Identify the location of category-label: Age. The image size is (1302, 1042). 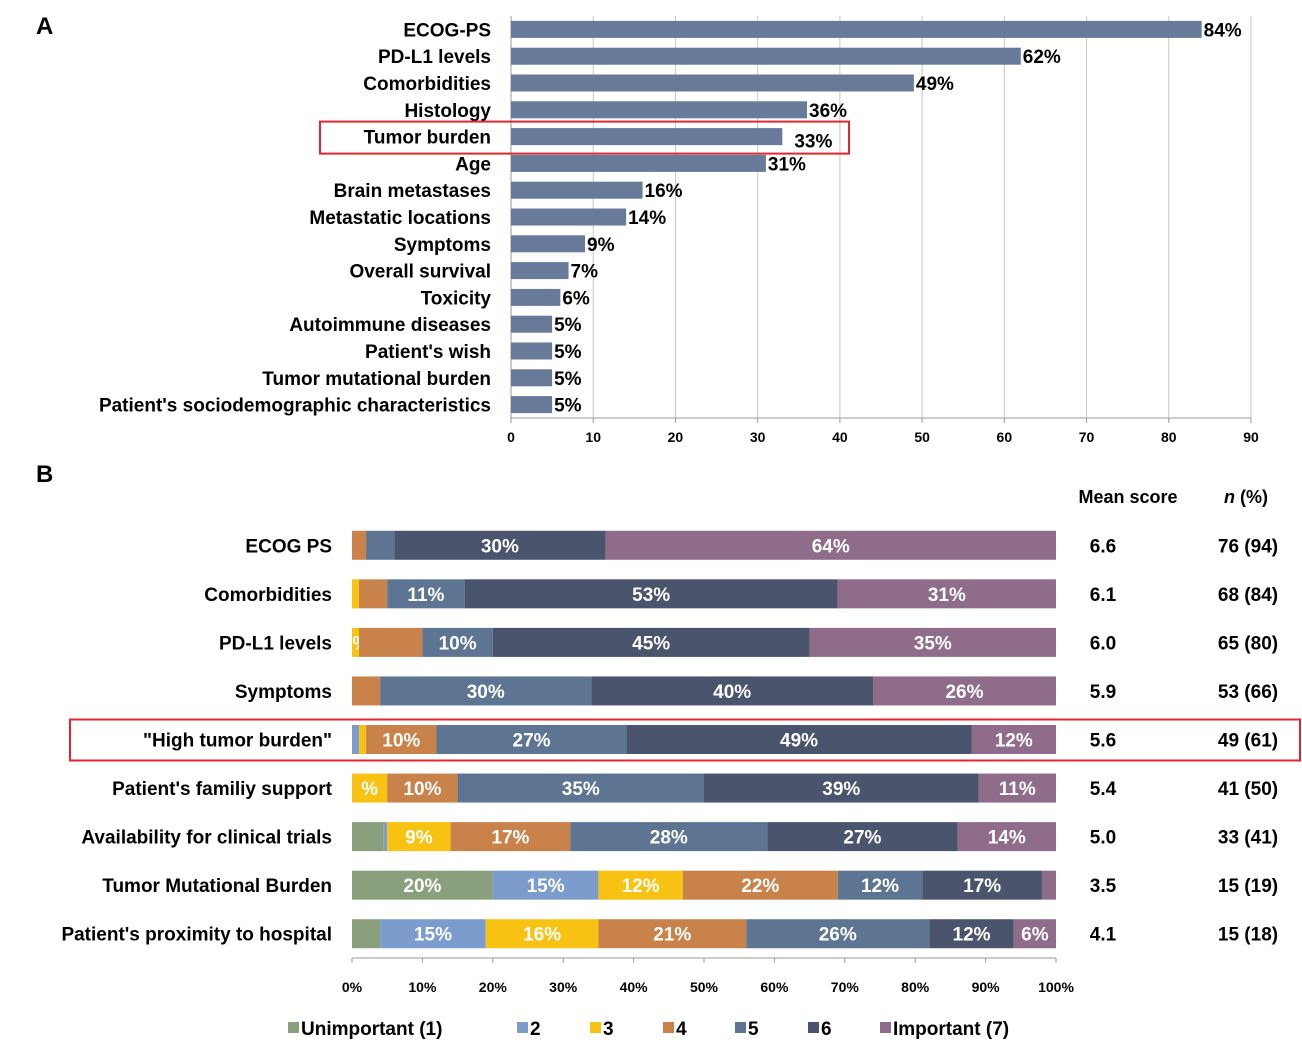
(473, 164).